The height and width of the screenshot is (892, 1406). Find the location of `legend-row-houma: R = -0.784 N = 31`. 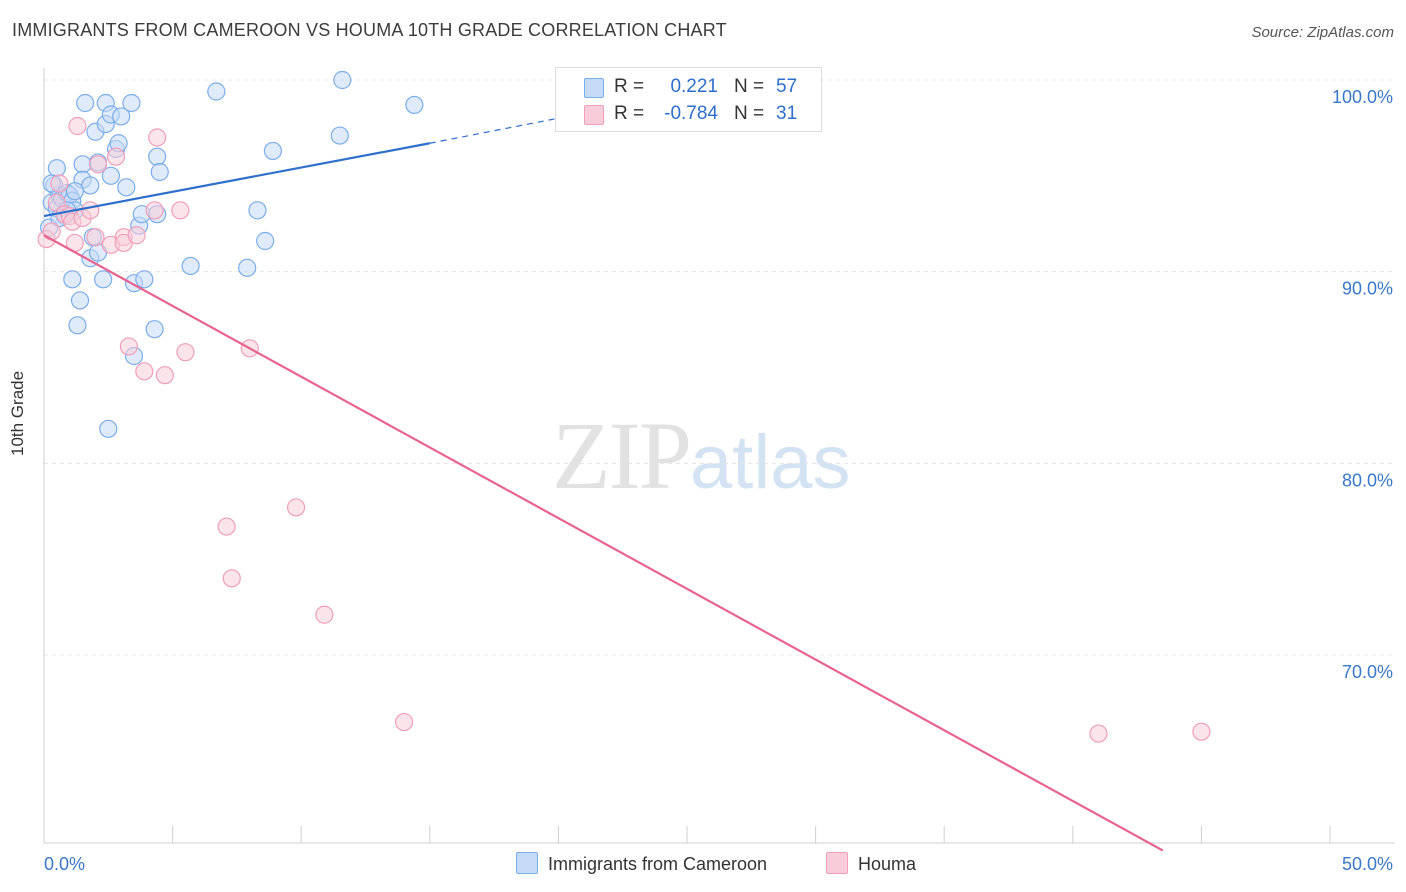

legend-row-houma: R = -0.784 N = 31 is located at coordinates (688, 115).